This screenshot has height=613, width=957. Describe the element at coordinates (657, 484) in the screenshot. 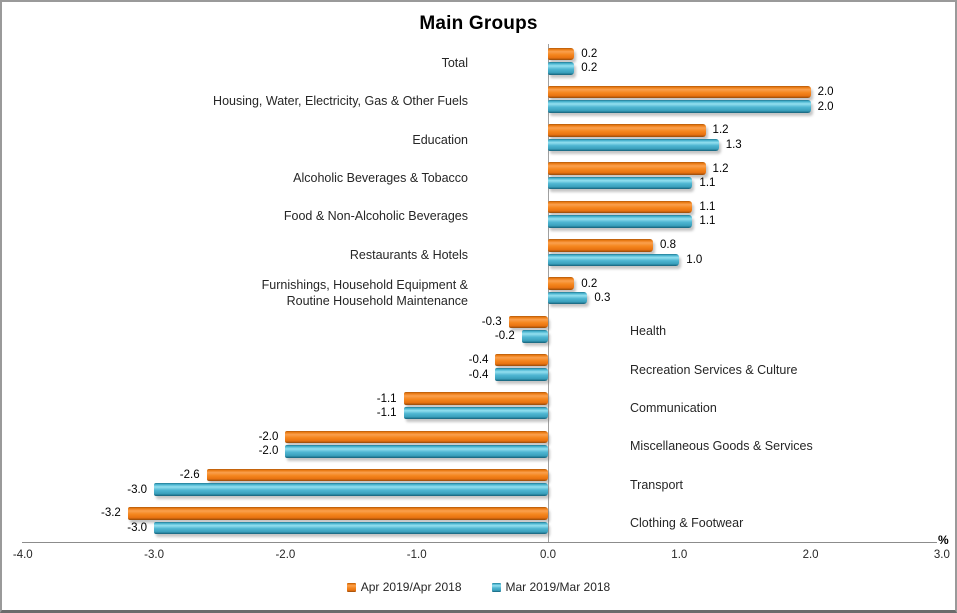

I see `category-label: Transport` at that location.